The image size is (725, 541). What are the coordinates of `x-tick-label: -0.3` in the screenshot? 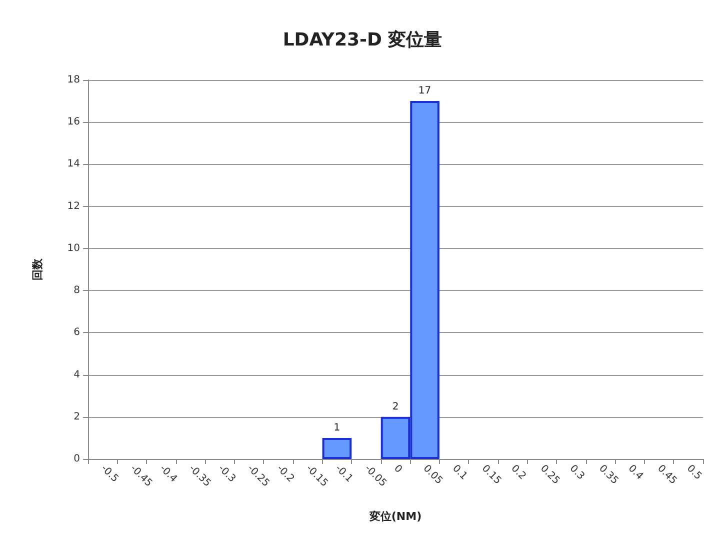 It's located at (227, 474).